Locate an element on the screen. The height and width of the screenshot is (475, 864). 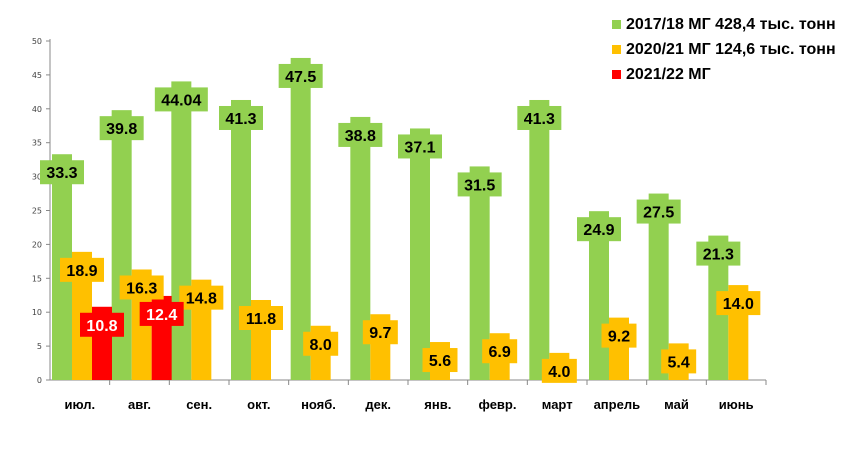
y-tick-label: 45 is located at coordinates (37, 75).